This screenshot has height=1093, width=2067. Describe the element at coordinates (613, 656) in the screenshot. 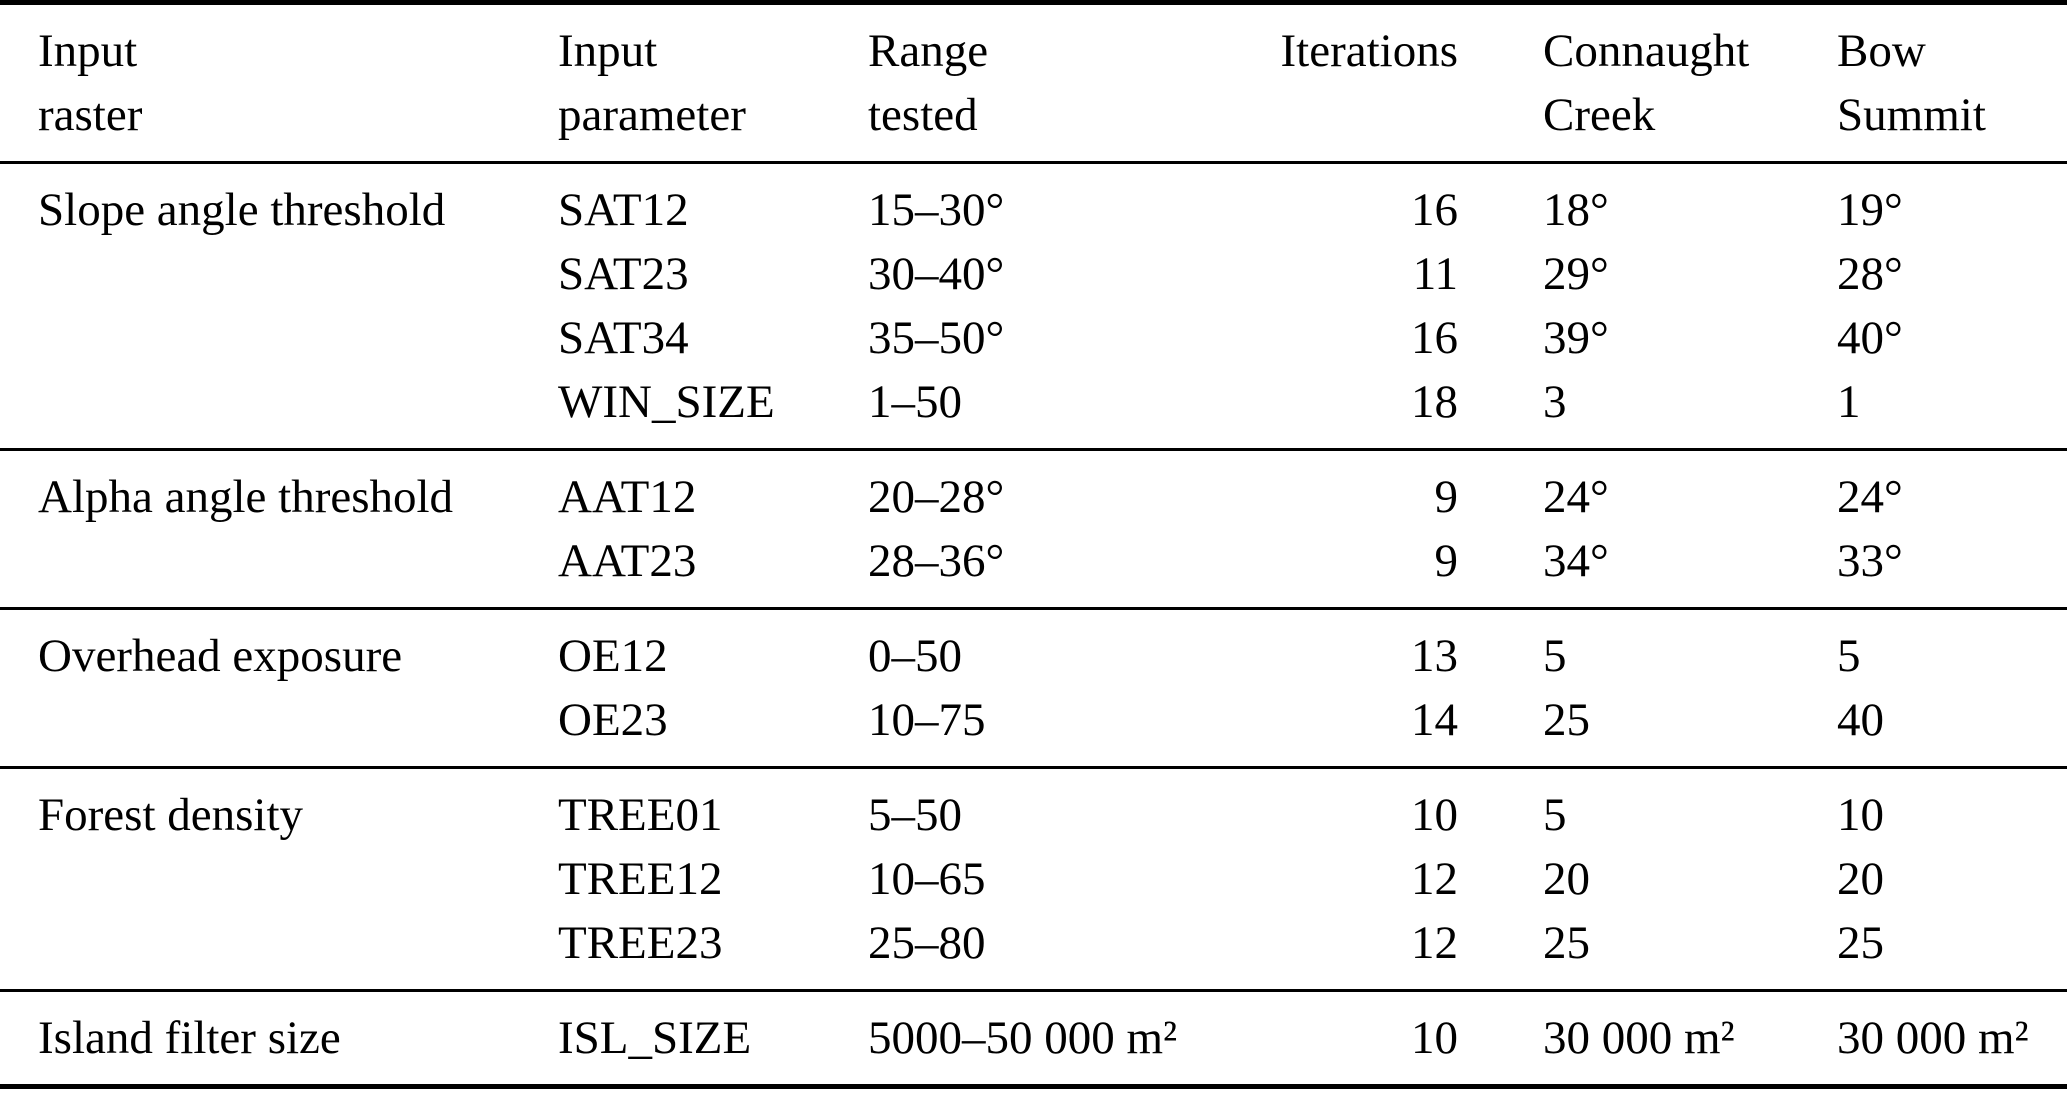

I see `cell-input-parameter: OE12` at that location.